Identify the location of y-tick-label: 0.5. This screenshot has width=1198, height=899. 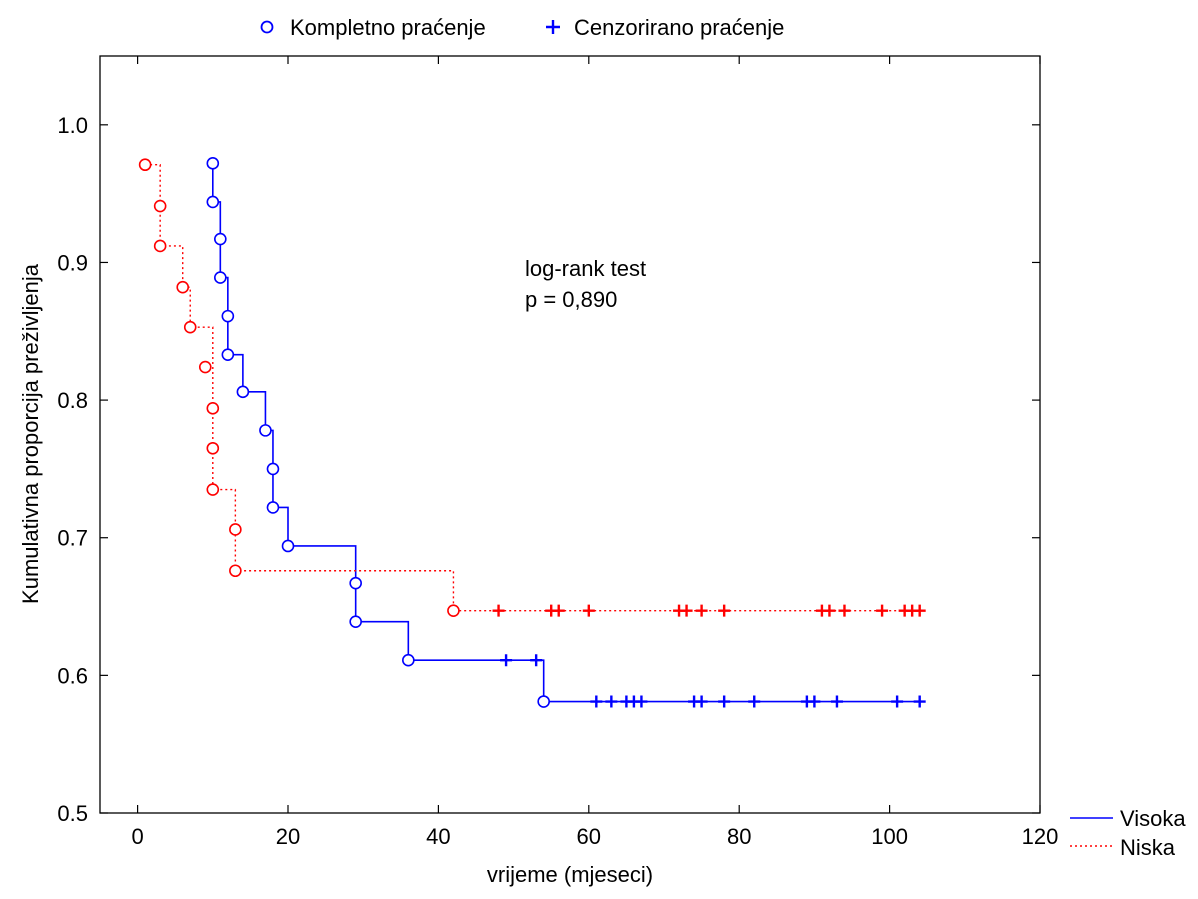
(72, 813).